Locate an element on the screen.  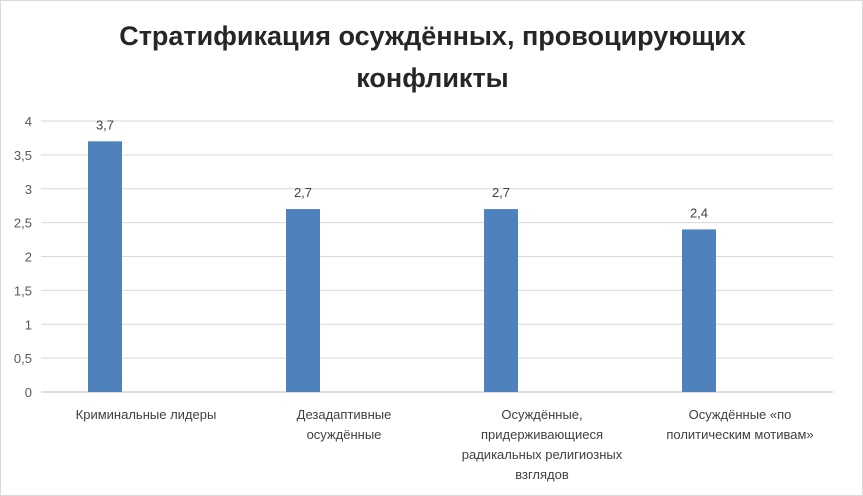
y-tick-label: 4 is located at coordinates (28, 121).